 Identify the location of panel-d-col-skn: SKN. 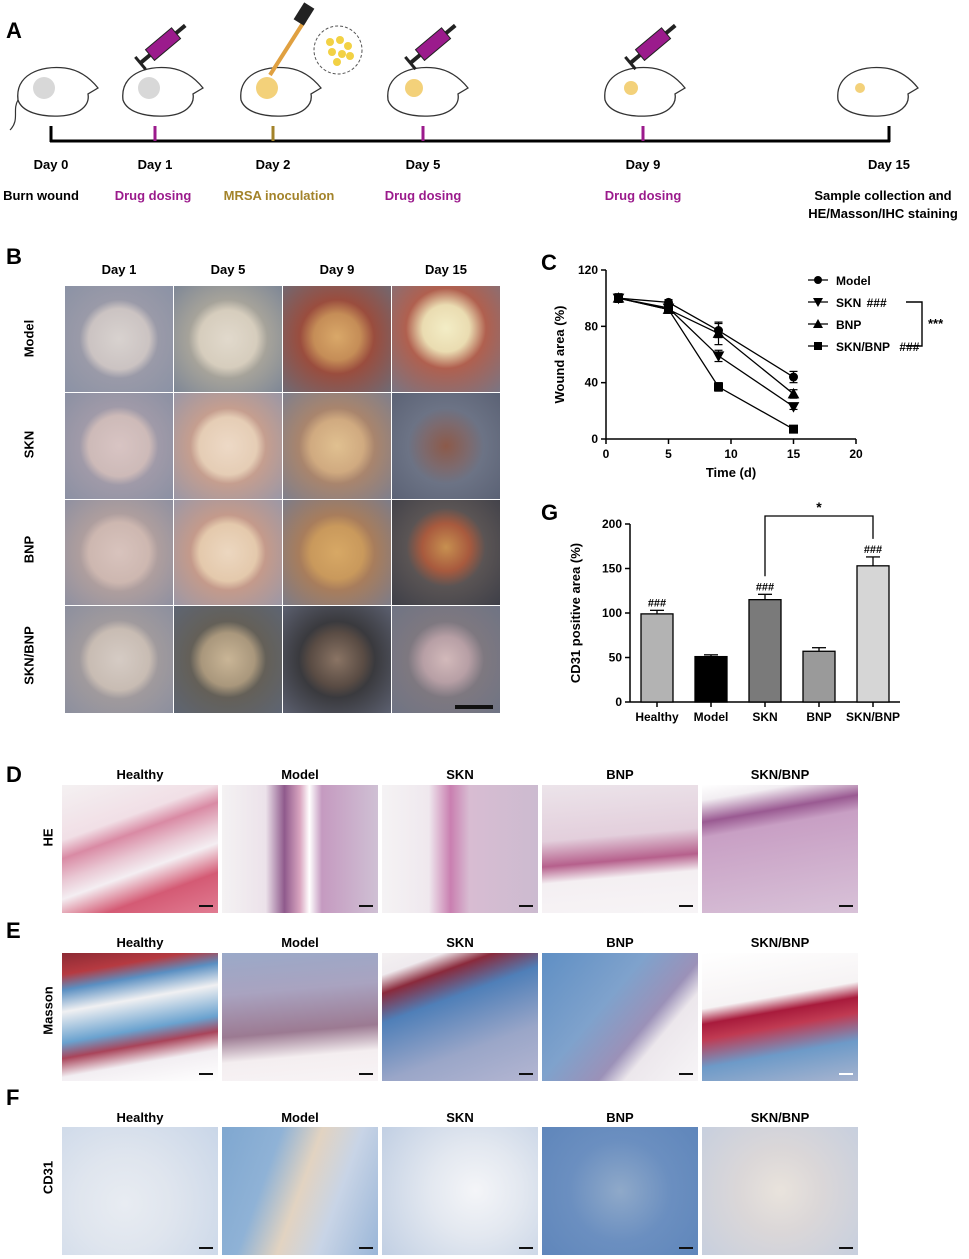
(460, 774).